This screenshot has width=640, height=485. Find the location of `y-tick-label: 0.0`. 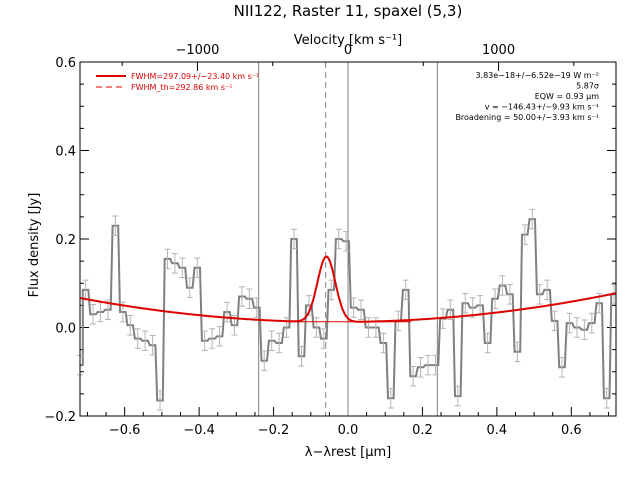

y-tick-label: 0.0 is located at coordinates (65, 329).